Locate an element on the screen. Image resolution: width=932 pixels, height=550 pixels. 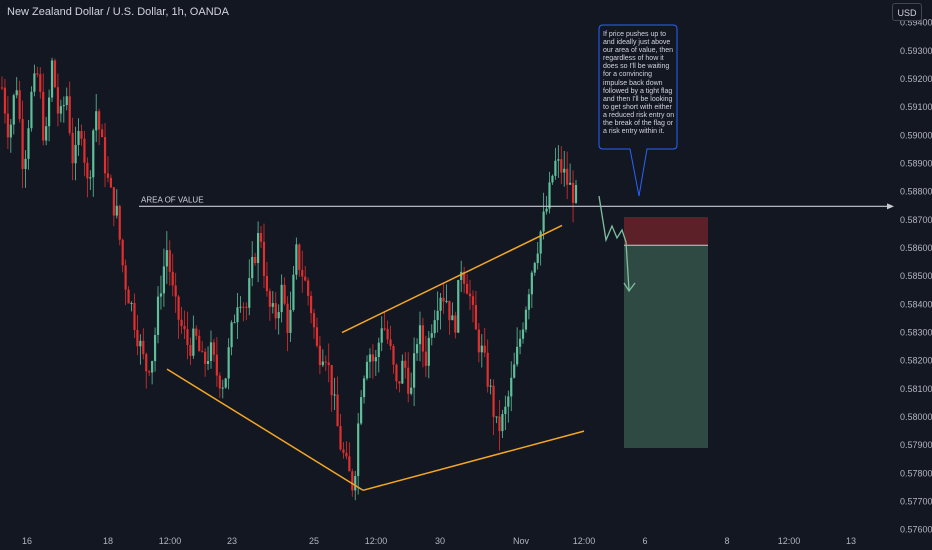
stop-loss-zone is located at coordinates (666, 231).